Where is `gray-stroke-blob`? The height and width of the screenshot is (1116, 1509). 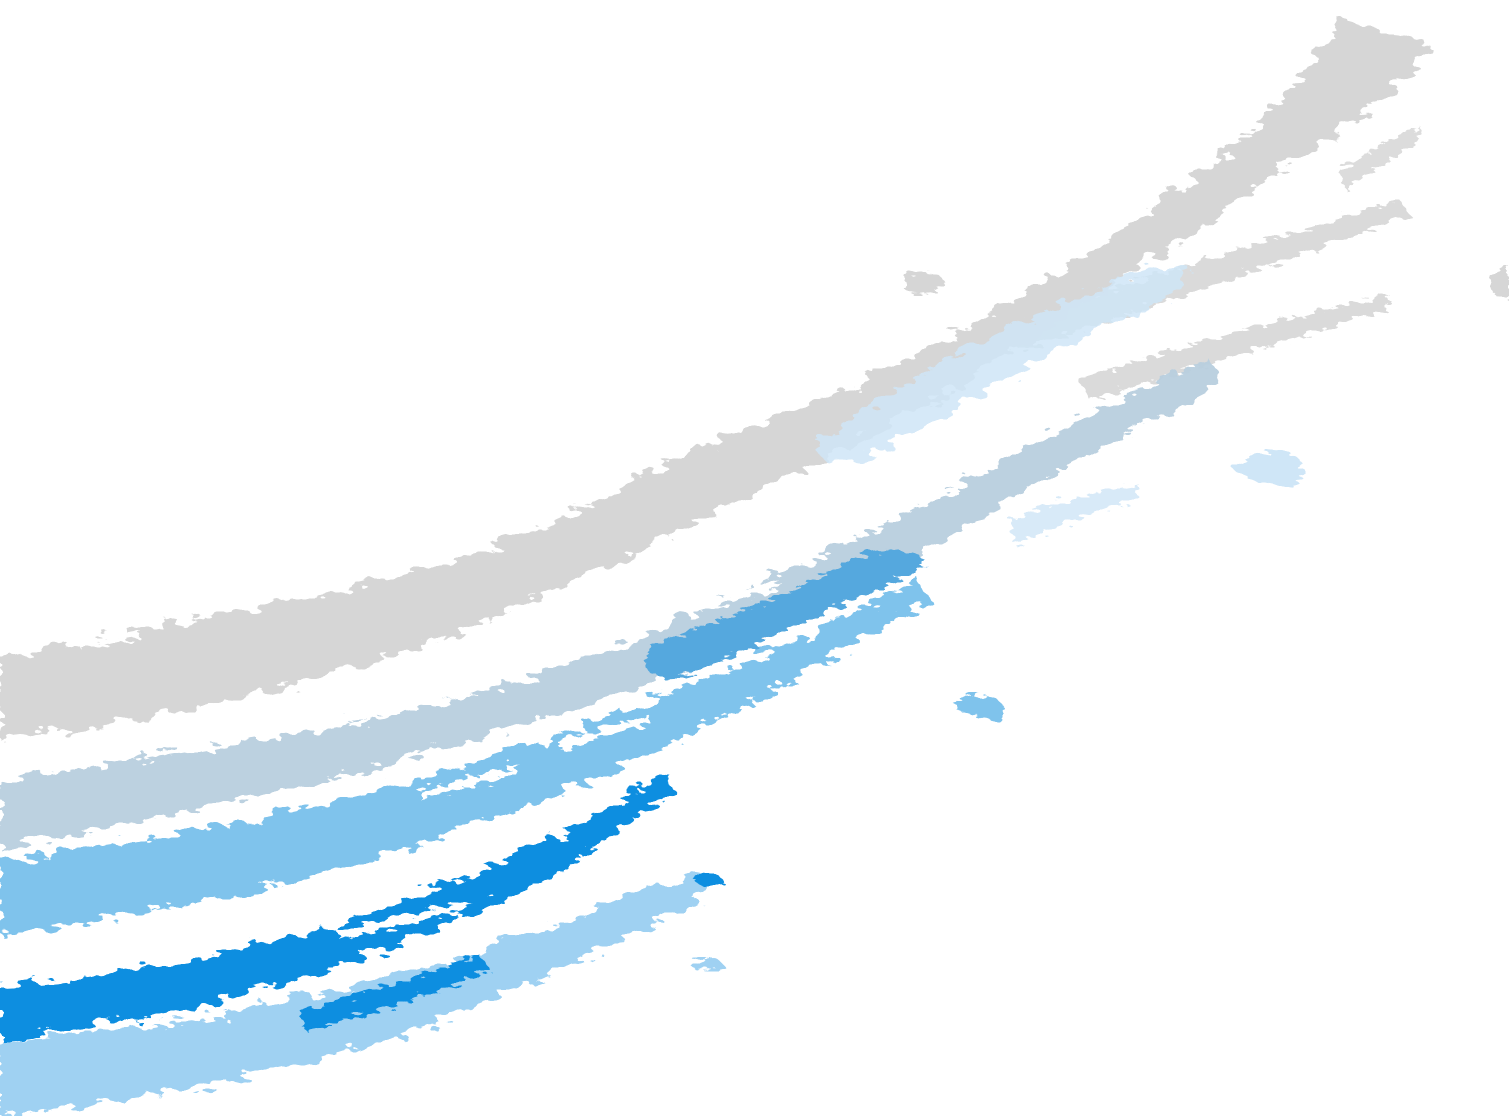
gray-stroke-blob is located at coordinates (925, 283).